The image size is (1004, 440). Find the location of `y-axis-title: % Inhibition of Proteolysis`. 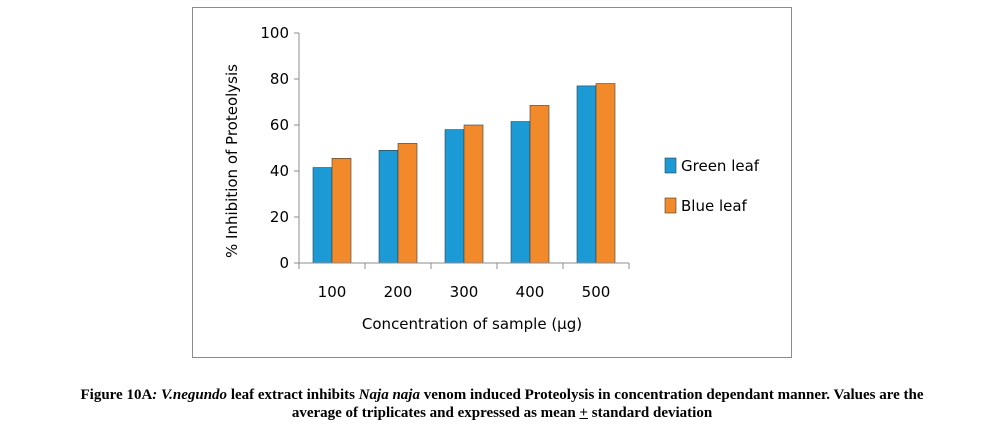

y-axis-title: % Inhibition of Proteolysis is located at coordinates (232, 161).